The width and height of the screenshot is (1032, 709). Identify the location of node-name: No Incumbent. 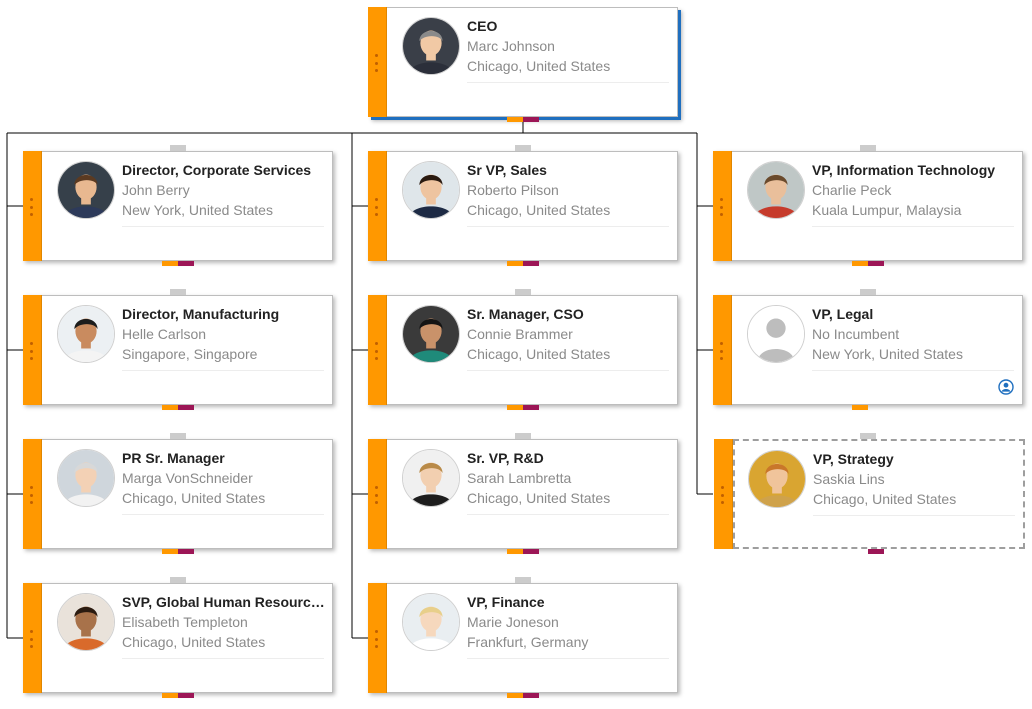
(856, 334).